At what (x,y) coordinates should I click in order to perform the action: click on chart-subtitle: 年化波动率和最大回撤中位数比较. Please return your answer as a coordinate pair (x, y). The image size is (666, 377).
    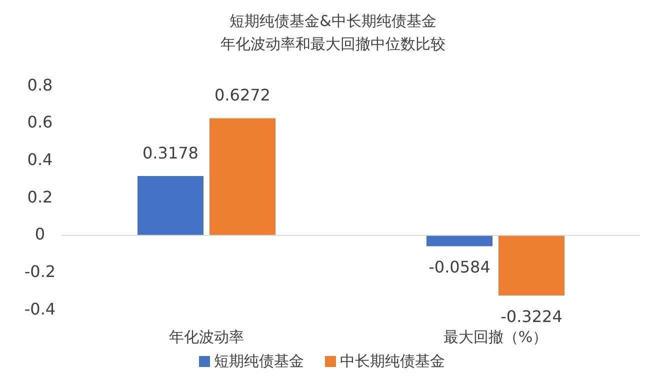
    Looking at the image, I should click on (333, 44).